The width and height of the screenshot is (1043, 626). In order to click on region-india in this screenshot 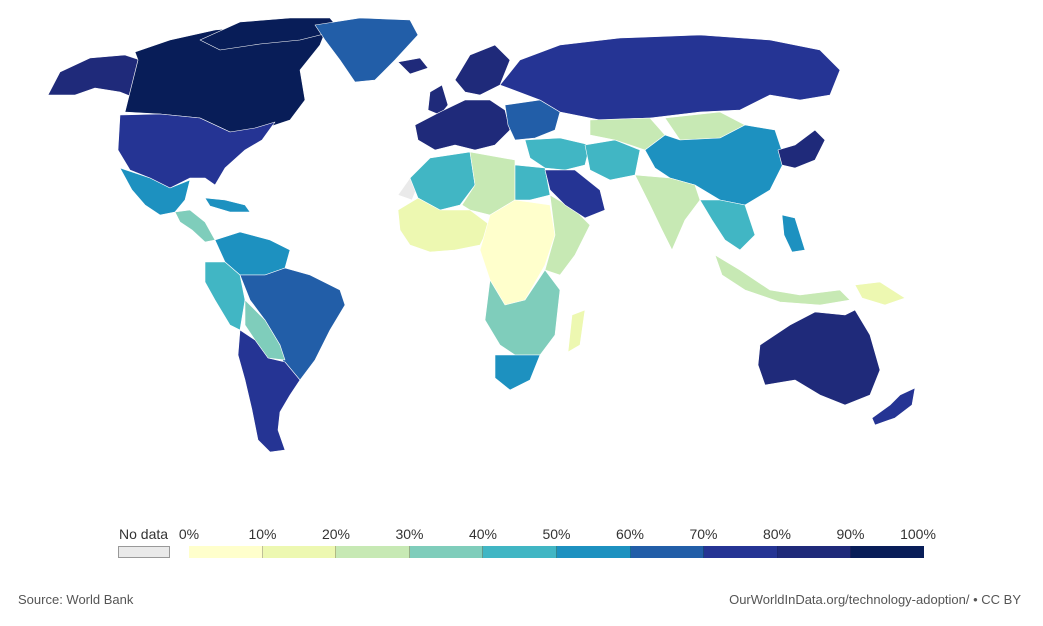, I will do `click(667, 212)`.